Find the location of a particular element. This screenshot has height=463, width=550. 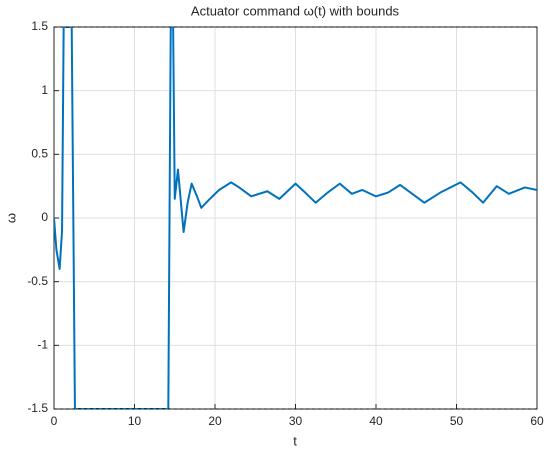

x-tick-label: 30 is located at coordinates (296, 421).